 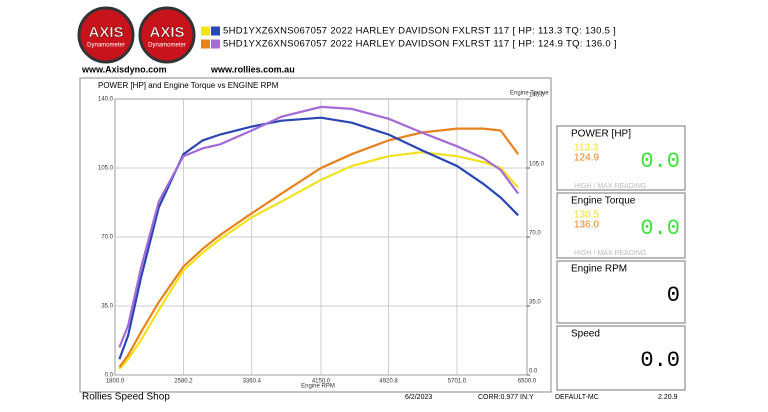 What do you see at coordinates (586, 148) in the screenshot?
I see `panel-reading: 113.3` at bounding box center [586, 148].